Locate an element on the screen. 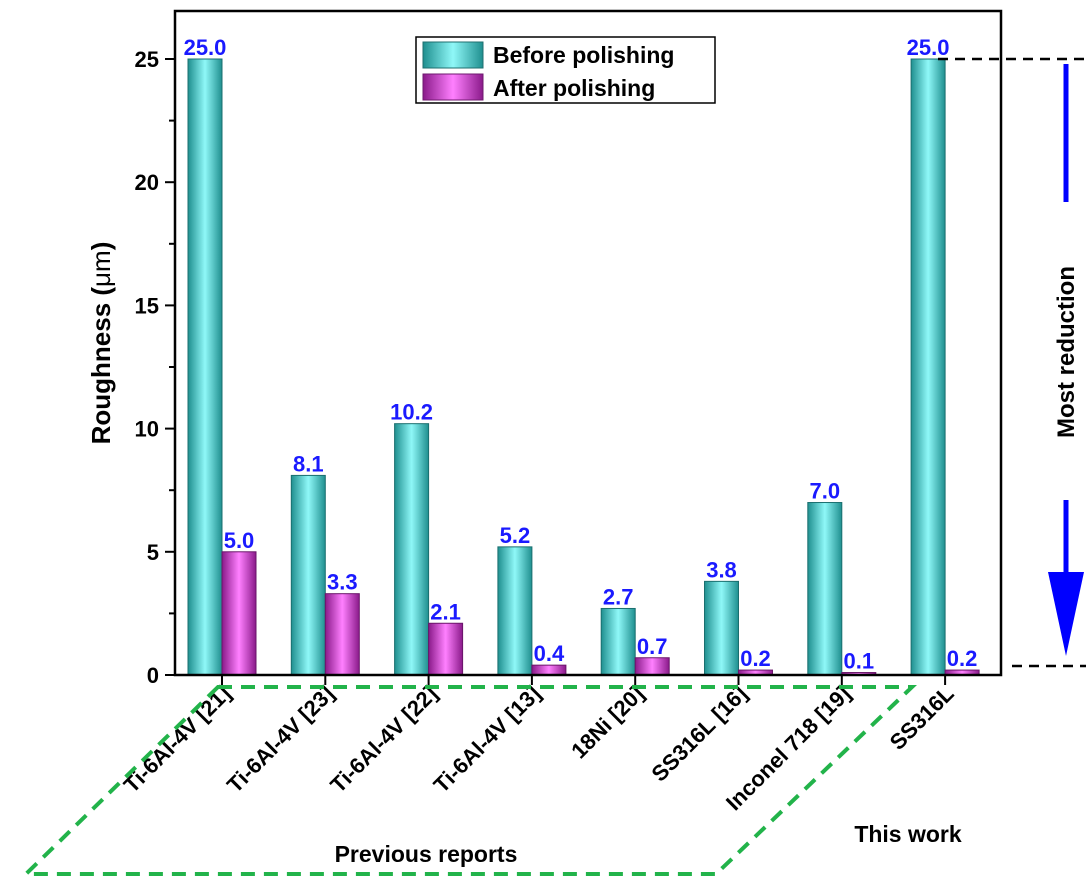  reduction-arrow-head is located at coordinates (1066, 614).